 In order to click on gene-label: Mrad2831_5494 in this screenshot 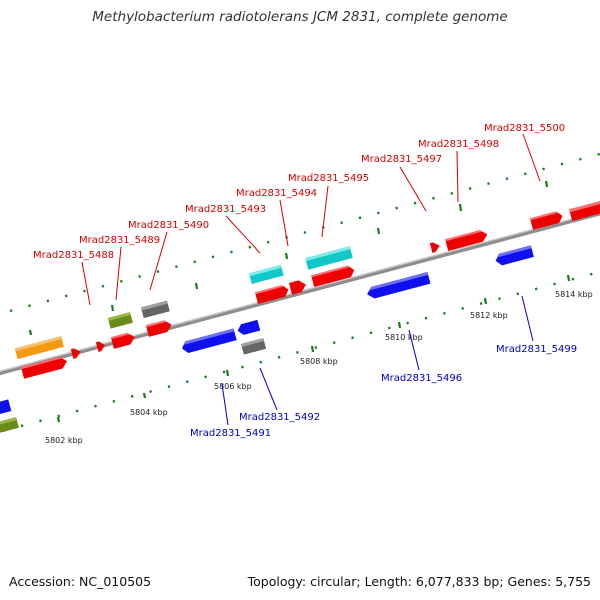, I will do `click(276, 193)`.